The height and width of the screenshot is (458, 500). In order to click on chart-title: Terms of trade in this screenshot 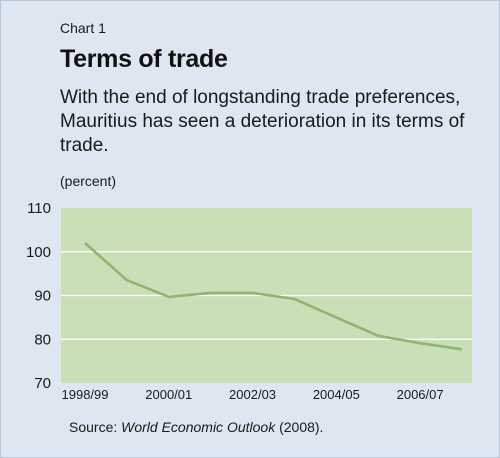, I will do `click(144, 59)`.